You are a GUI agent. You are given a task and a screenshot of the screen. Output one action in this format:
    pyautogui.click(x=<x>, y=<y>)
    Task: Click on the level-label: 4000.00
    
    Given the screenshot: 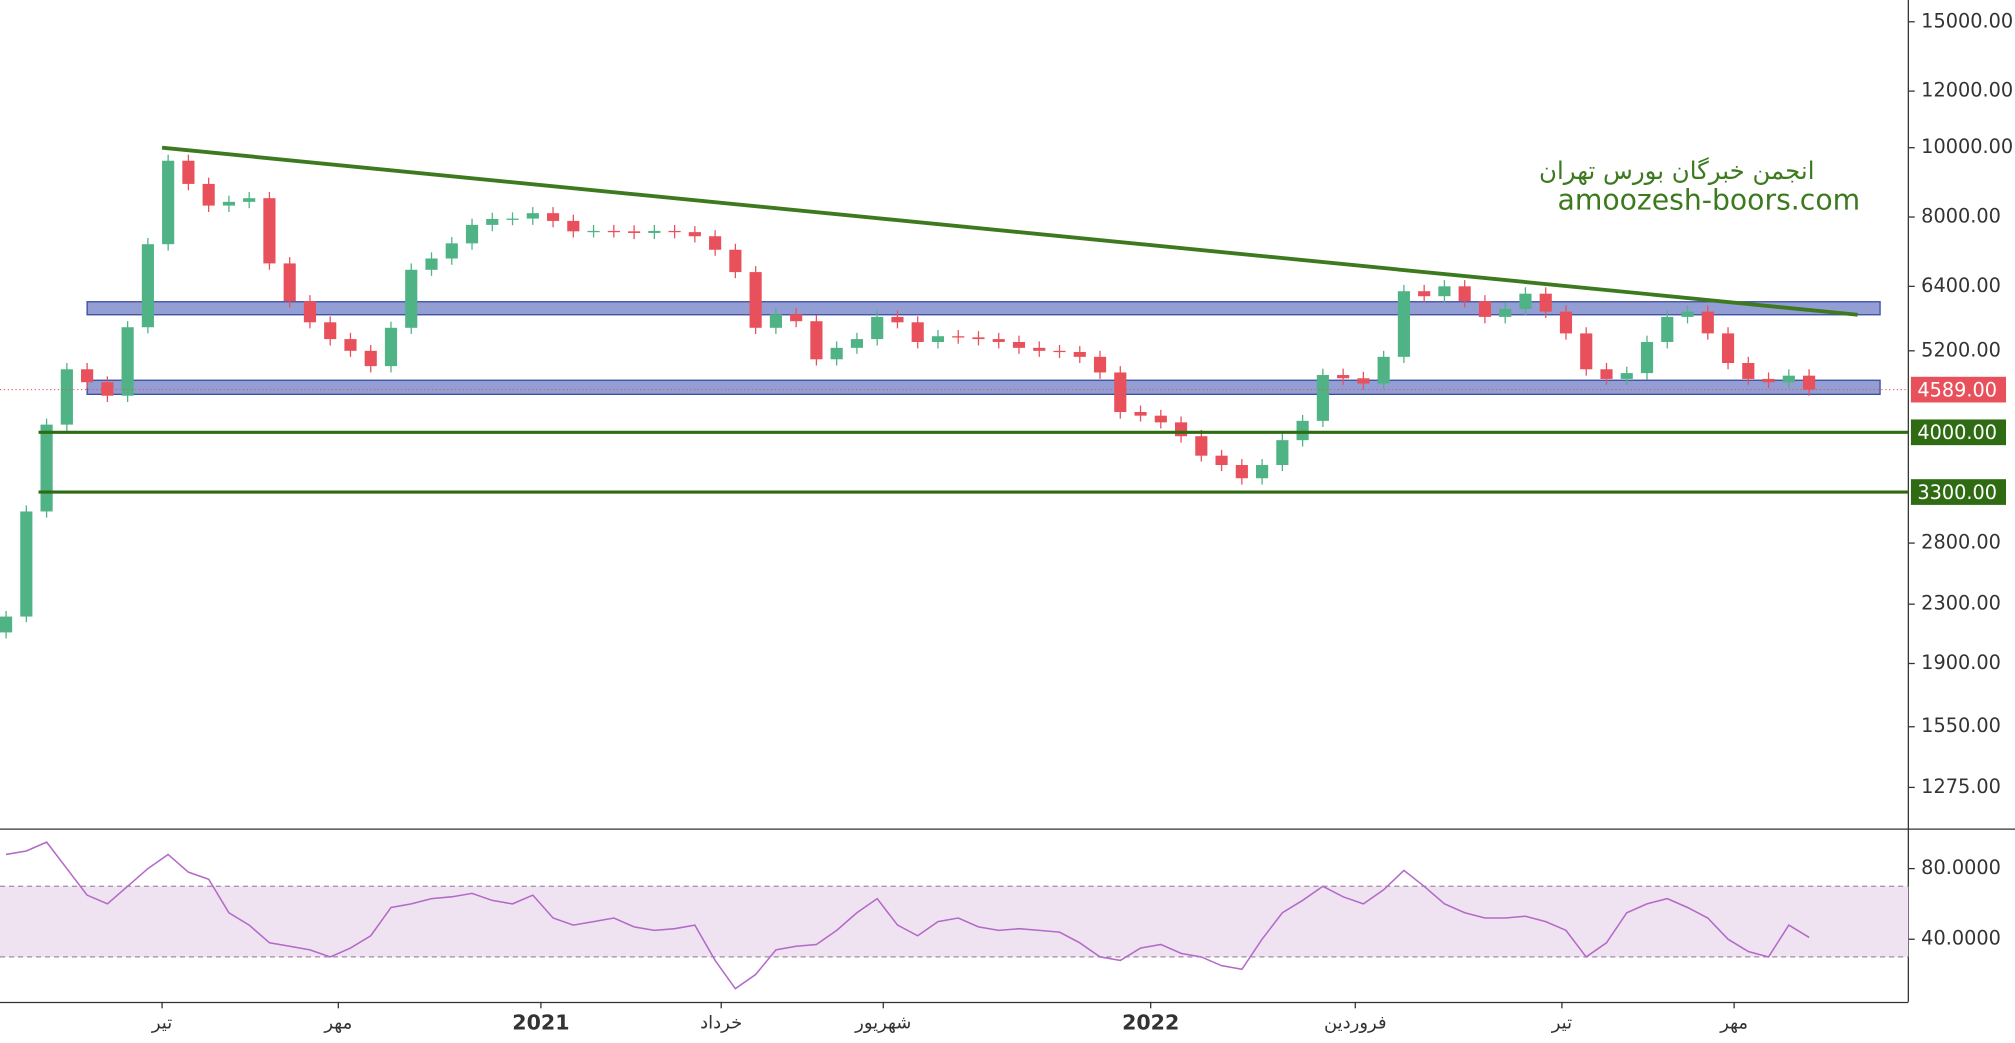 What is the action you would take?
    pyautogui.click(x=1957, y=432)
    